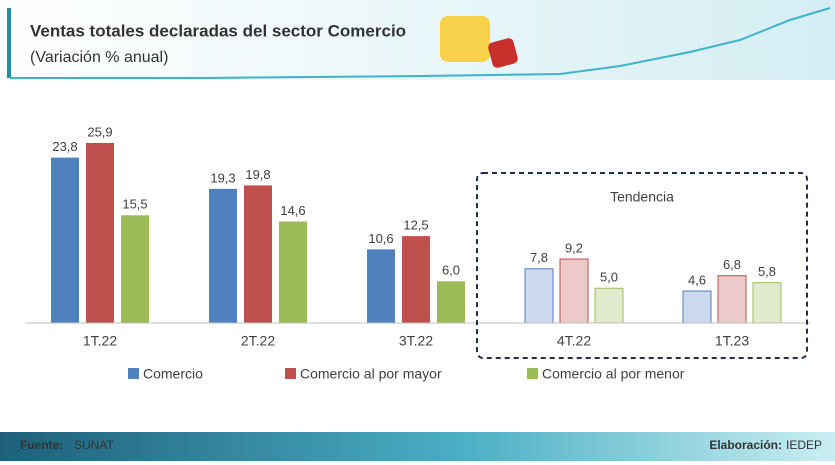  What do you see at coordinates (416, 341) in the screenshot?
I see `x-tick-label: 3T.22` at bounding box center [416, 341].